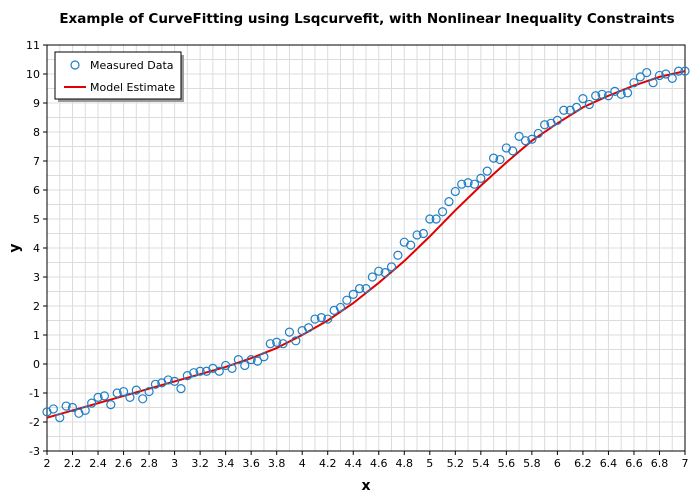 The width and height of the screenshot is (700, 500). Describe the element at coordinates (36, 103) in the screenshot. I see `y-tick-label: 9` at that location.